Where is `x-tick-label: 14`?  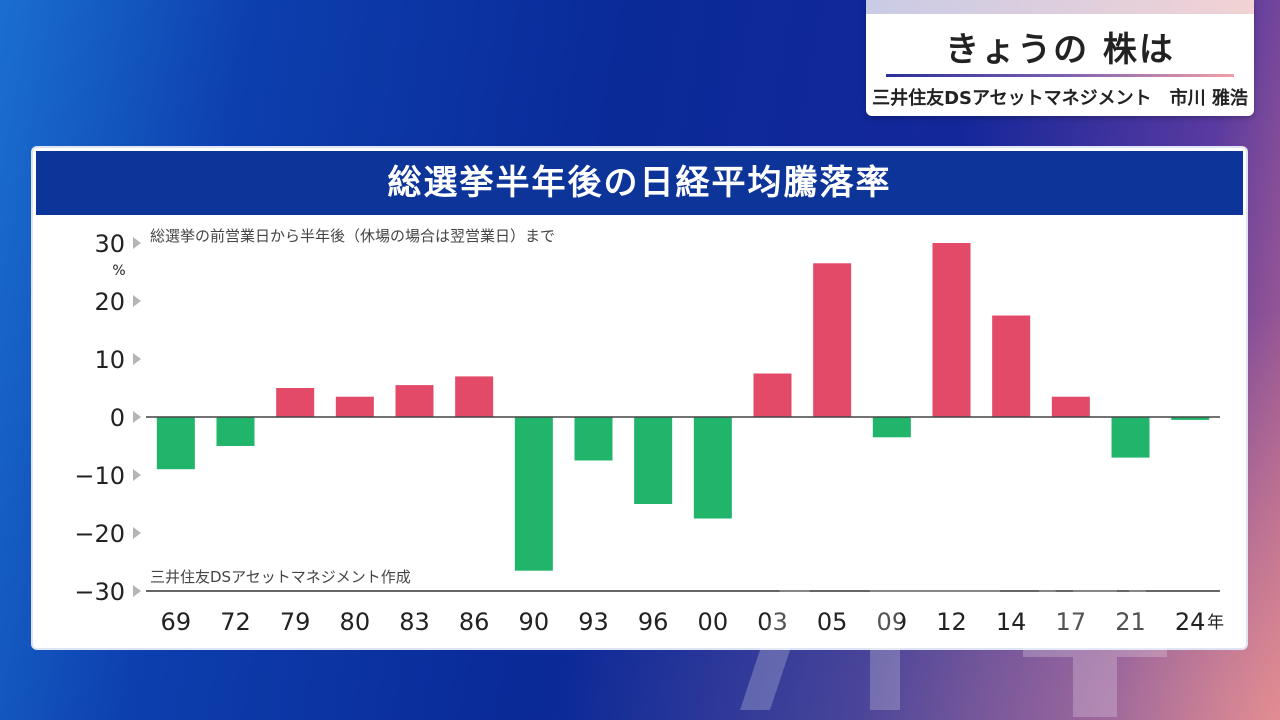
x-tick-label: 14 is located at coordinates (1011, 622).